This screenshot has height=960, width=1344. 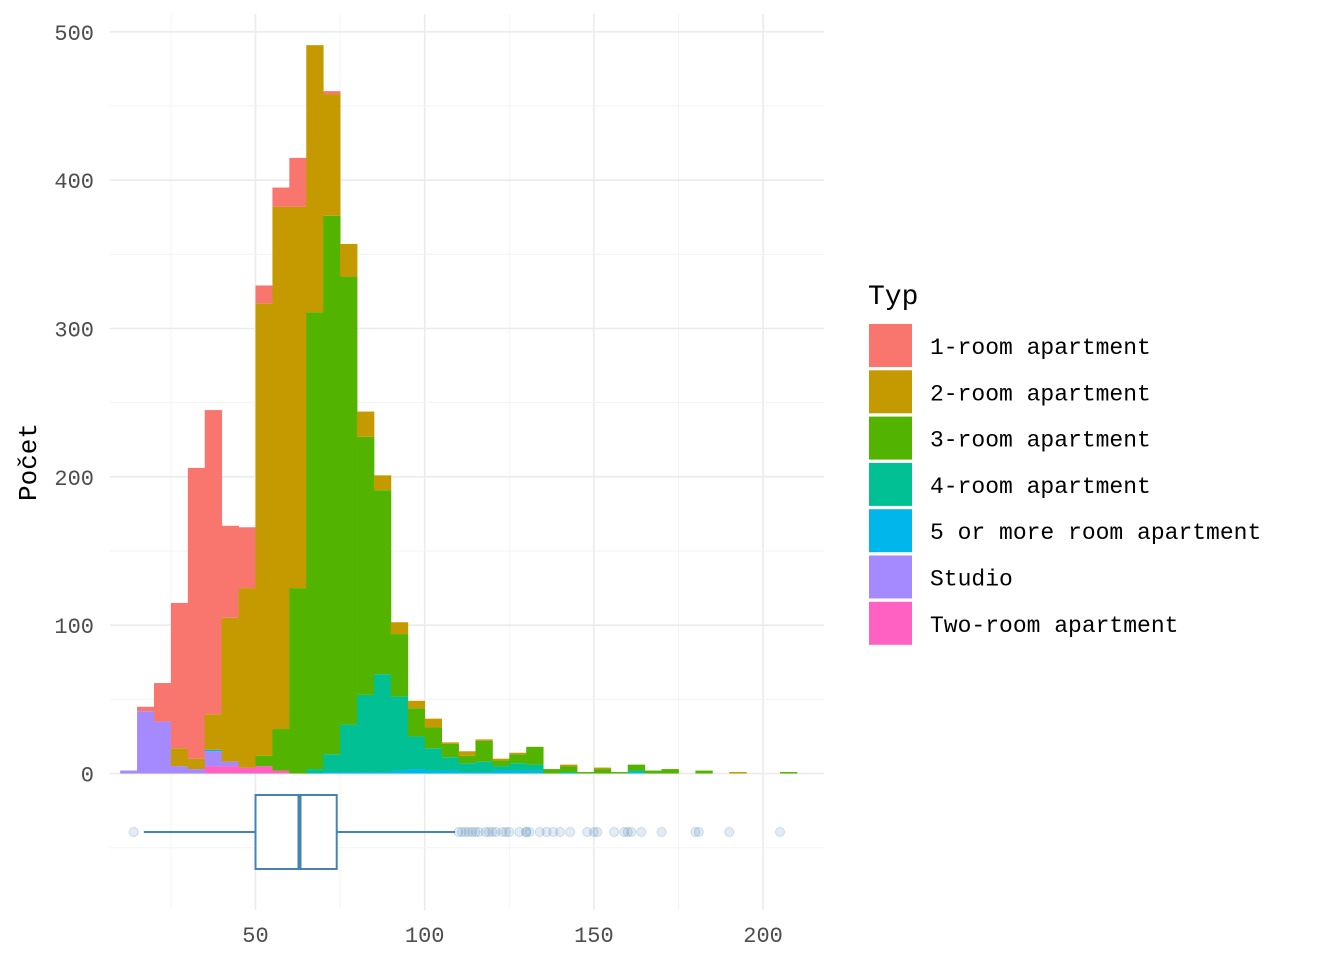 What do you see at coordinates (1040, 441) in the screenshot?
I see `legend-entry-label: 3-room apartment` at bounding box center [1040, 441].